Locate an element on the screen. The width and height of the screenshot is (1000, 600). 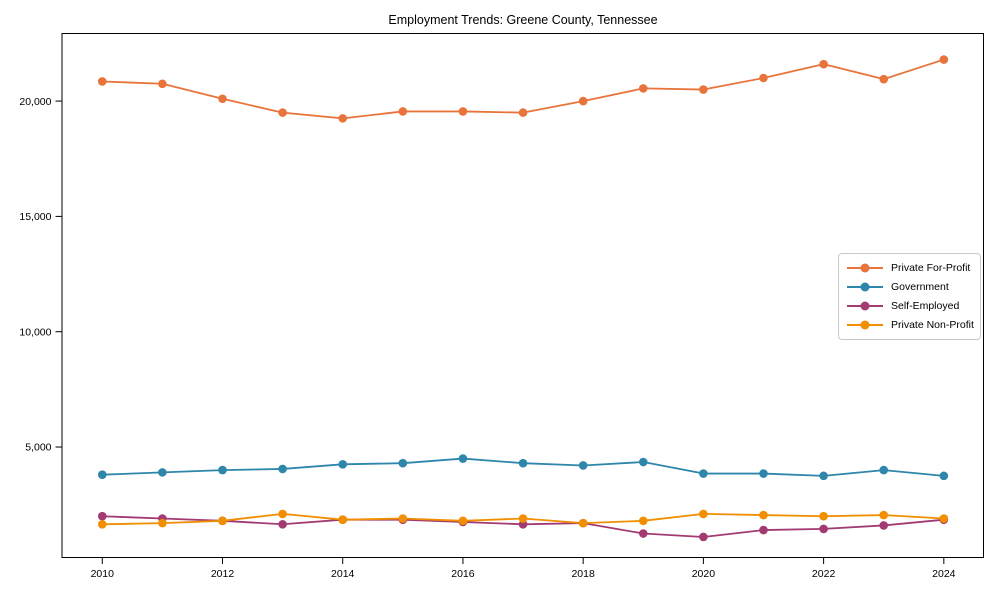
legend-item-private-for-profit: Private For-Profit is located at coordinates (909, 268).